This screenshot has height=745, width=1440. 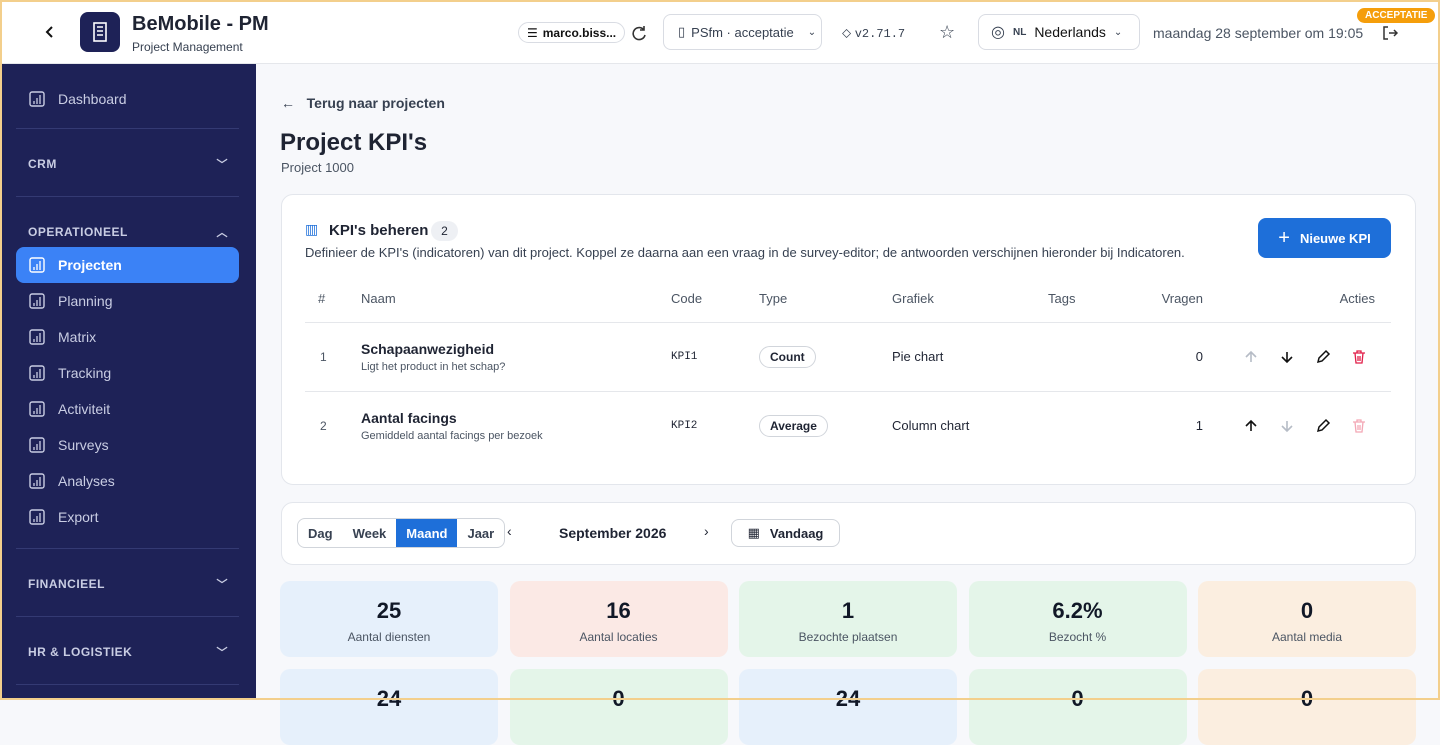 I want to click on view-option: Maand, so click(x=427, y=533).